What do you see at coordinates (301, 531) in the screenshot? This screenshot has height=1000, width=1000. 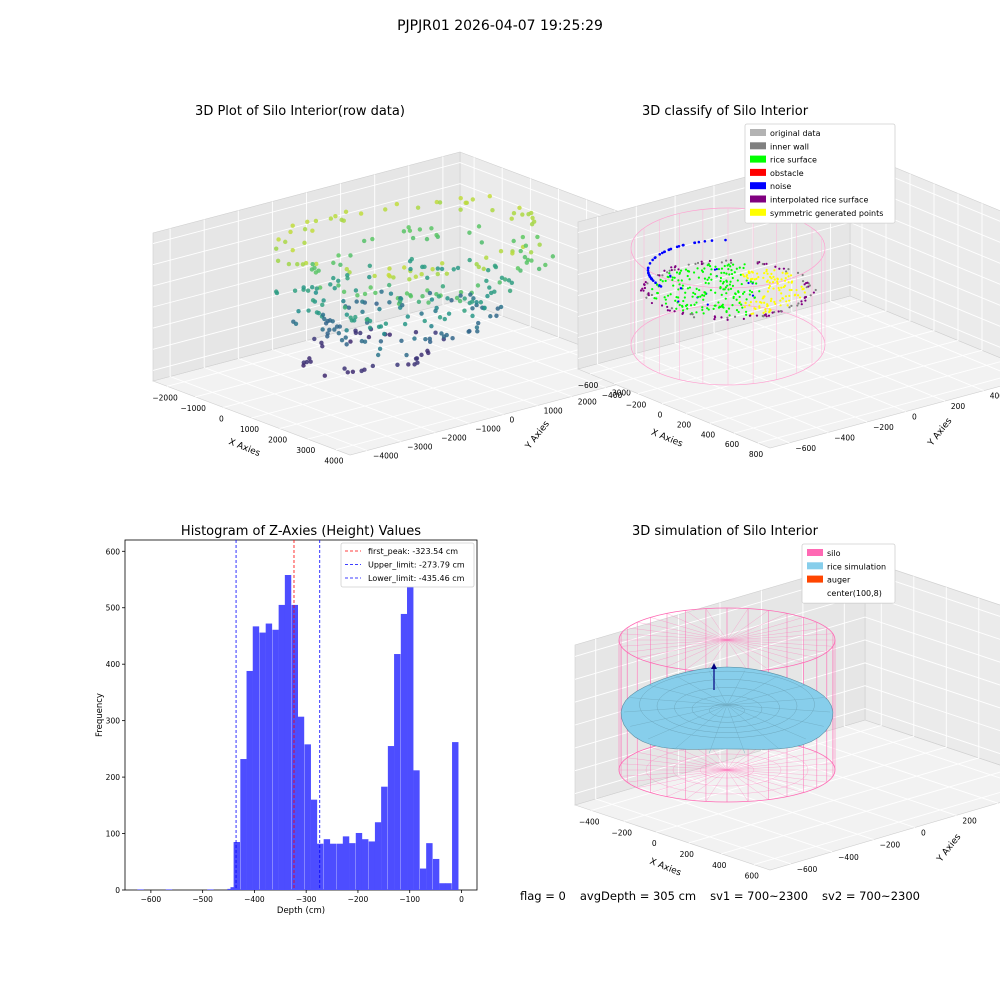 I see `plot3-title: Histogram of Z-Axies (Height) Values` at bounding box center [301, 531].